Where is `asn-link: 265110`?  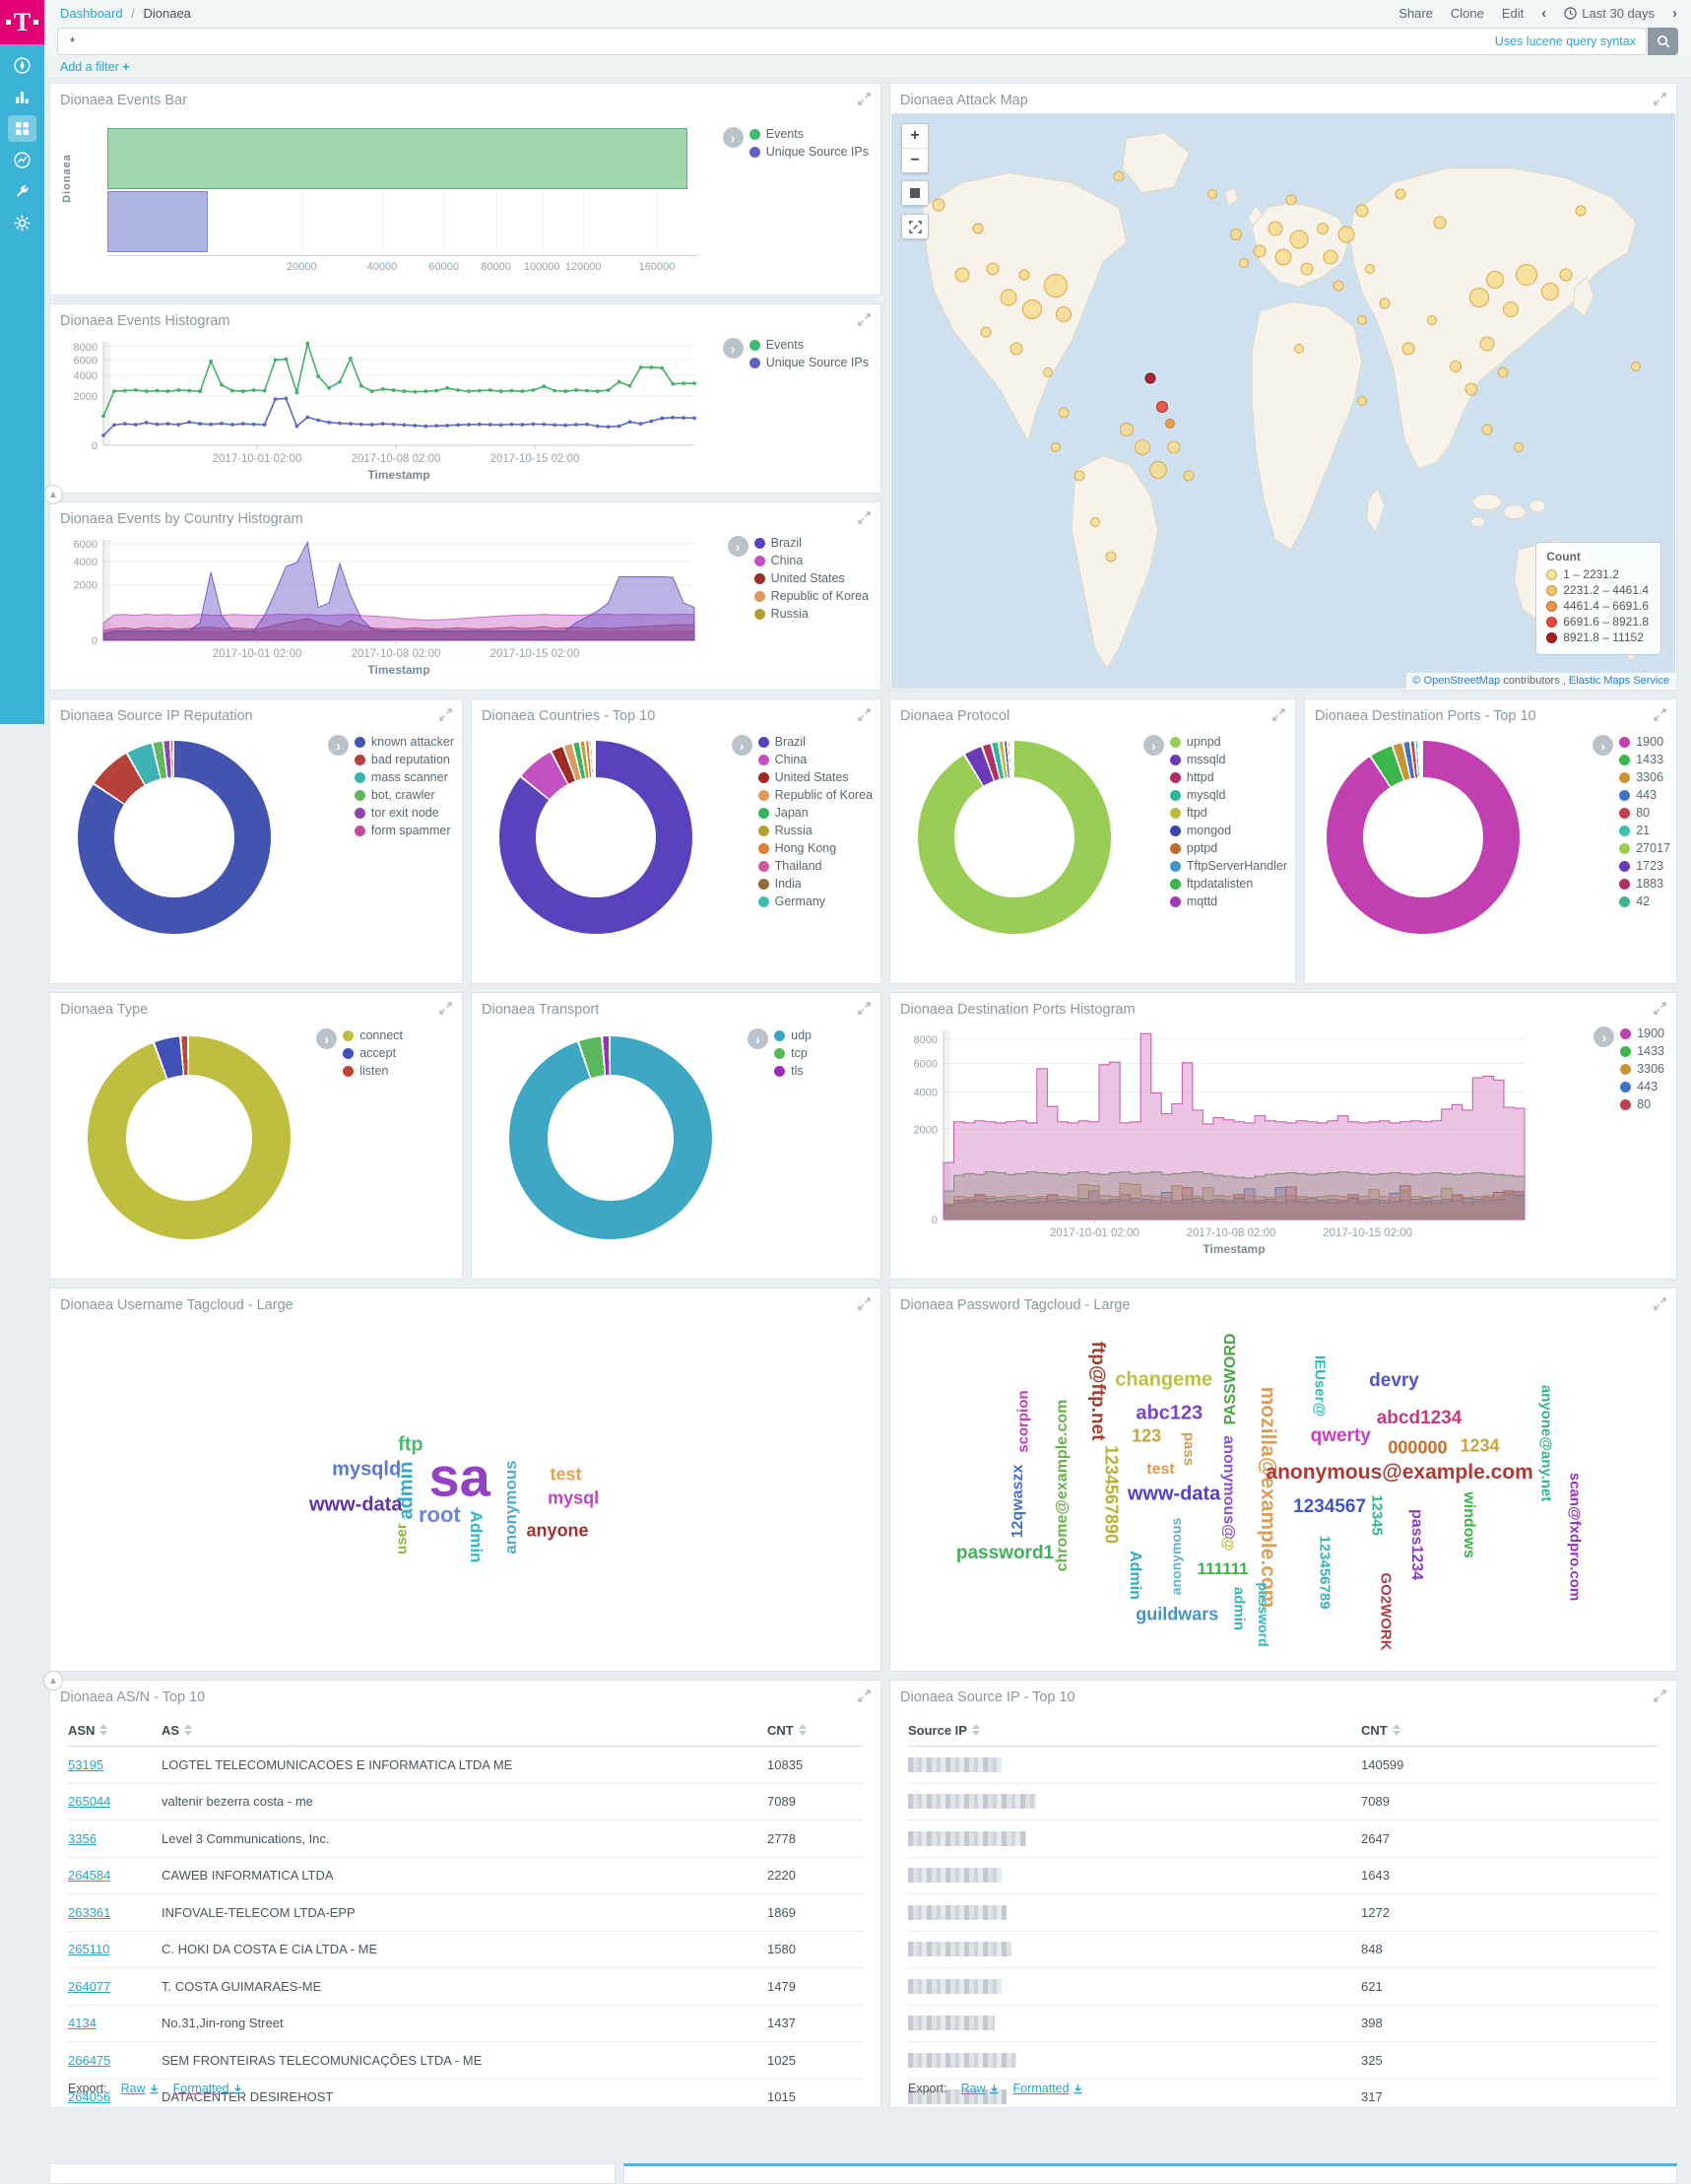 asn-link: 265110 is located at coordinates (89, 1949).